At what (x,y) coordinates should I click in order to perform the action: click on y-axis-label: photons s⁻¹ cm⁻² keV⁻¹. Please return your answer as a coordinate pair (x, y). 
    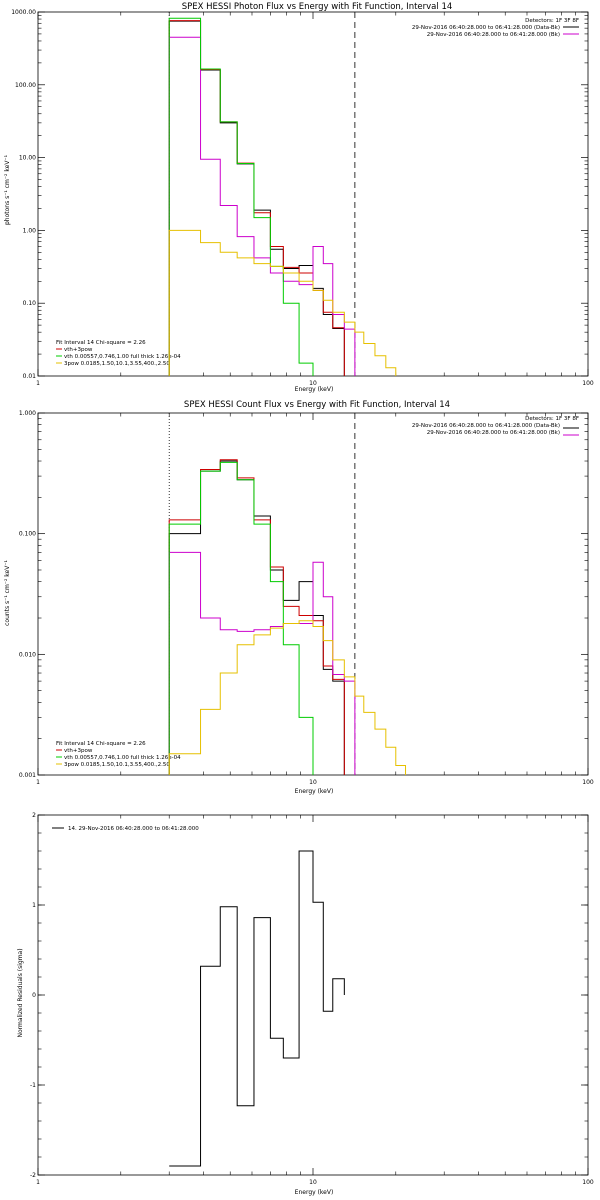
    Looking at the image, I should click on (7, 189).